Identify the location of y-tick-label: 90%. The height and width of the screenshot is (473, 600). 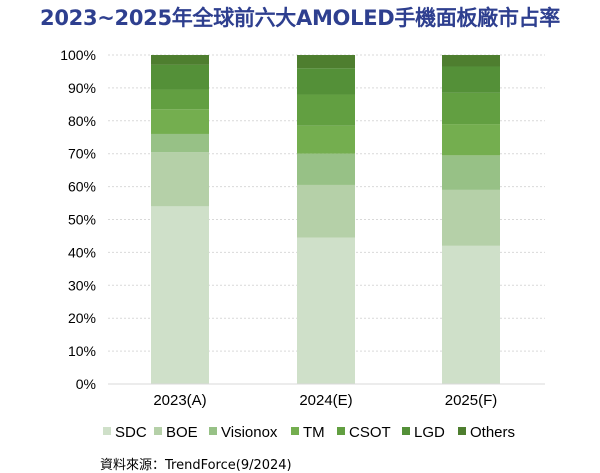
(82, 88).